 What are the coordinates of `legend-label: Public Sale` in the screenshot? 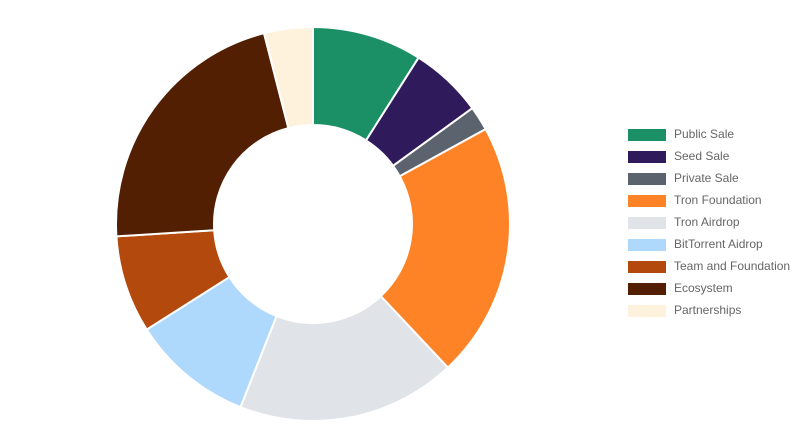 It's located at (704, 134).